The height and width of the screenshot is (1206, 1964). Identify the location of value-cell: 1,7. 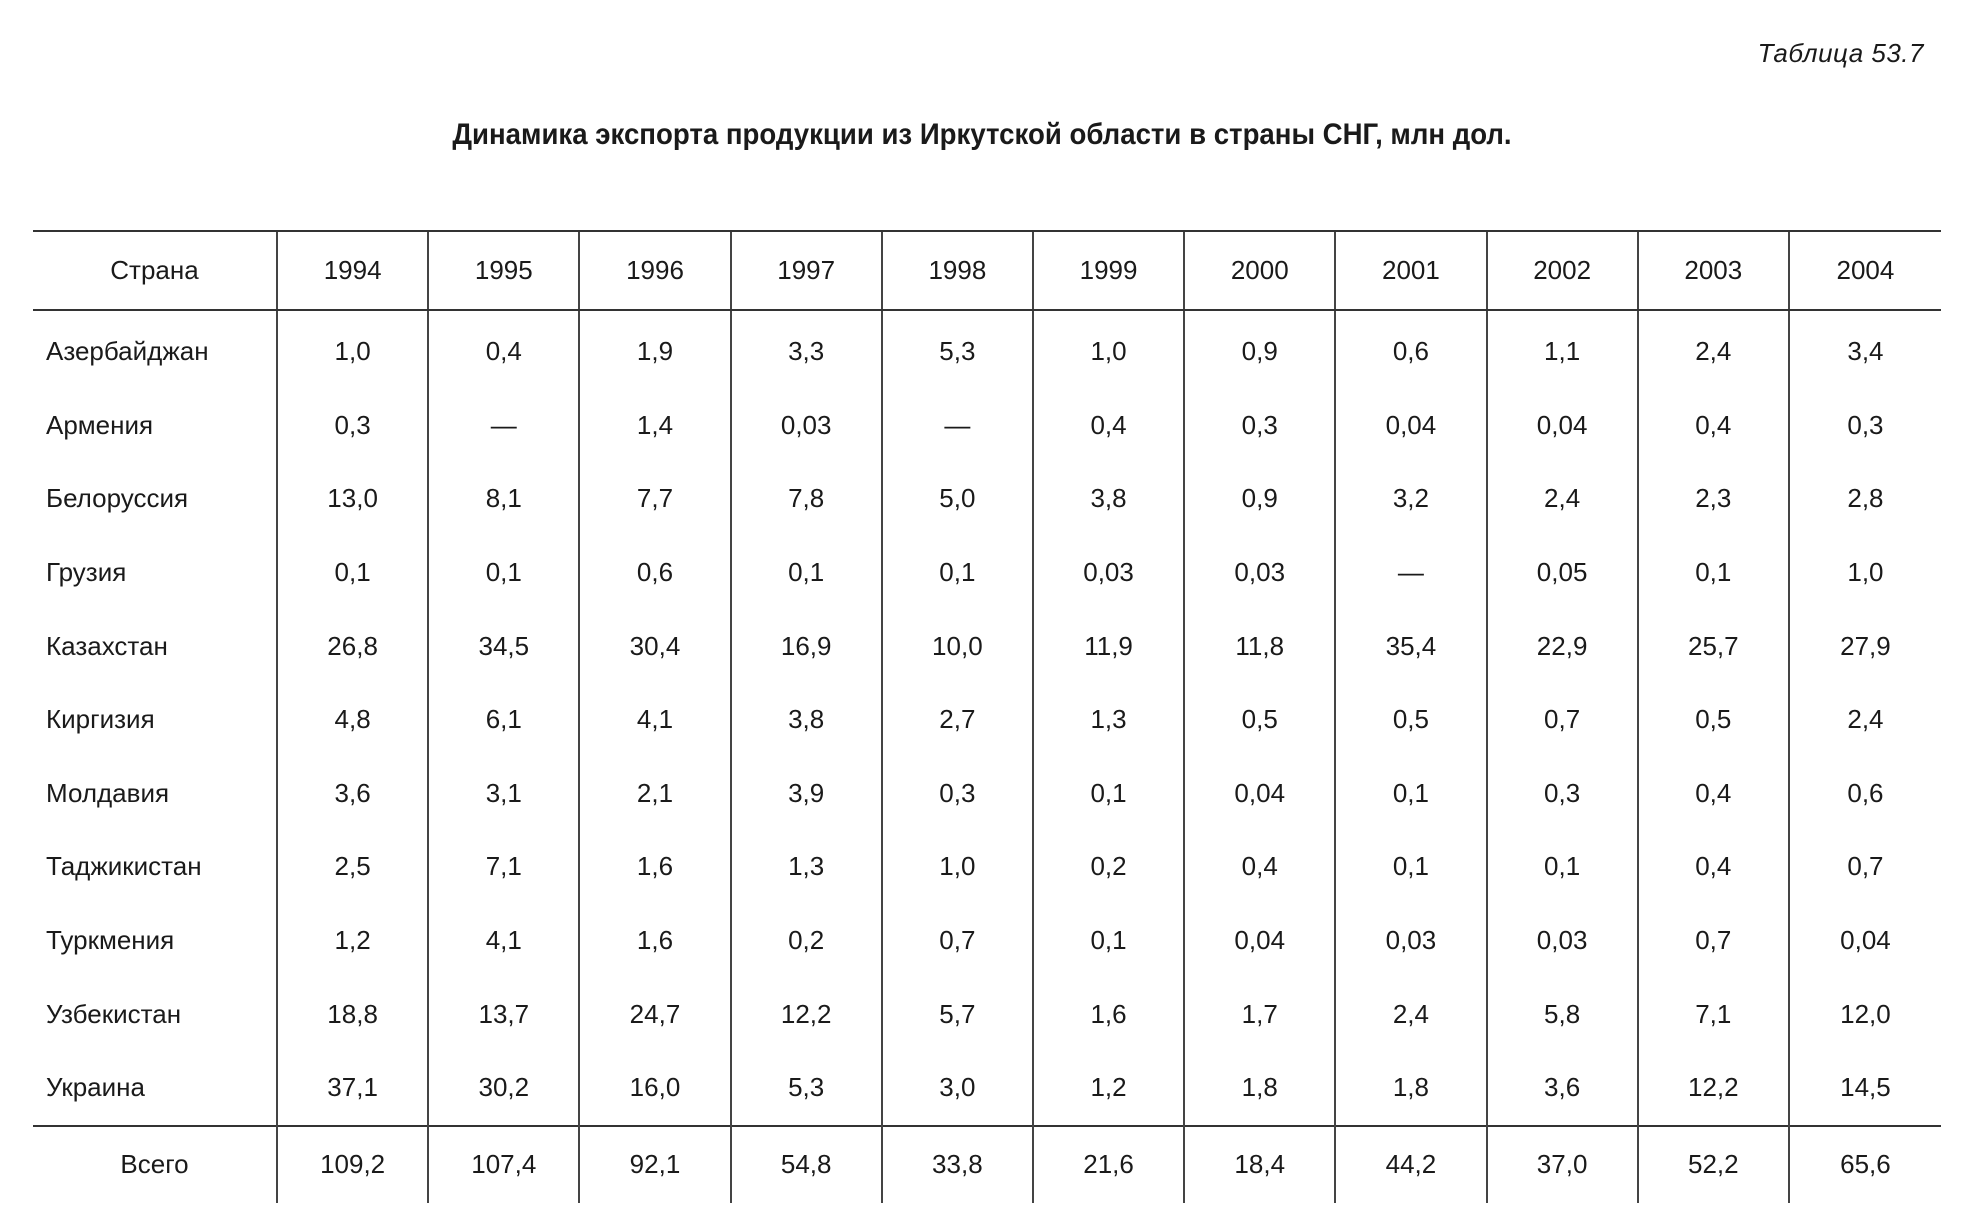
(1259, 1014).